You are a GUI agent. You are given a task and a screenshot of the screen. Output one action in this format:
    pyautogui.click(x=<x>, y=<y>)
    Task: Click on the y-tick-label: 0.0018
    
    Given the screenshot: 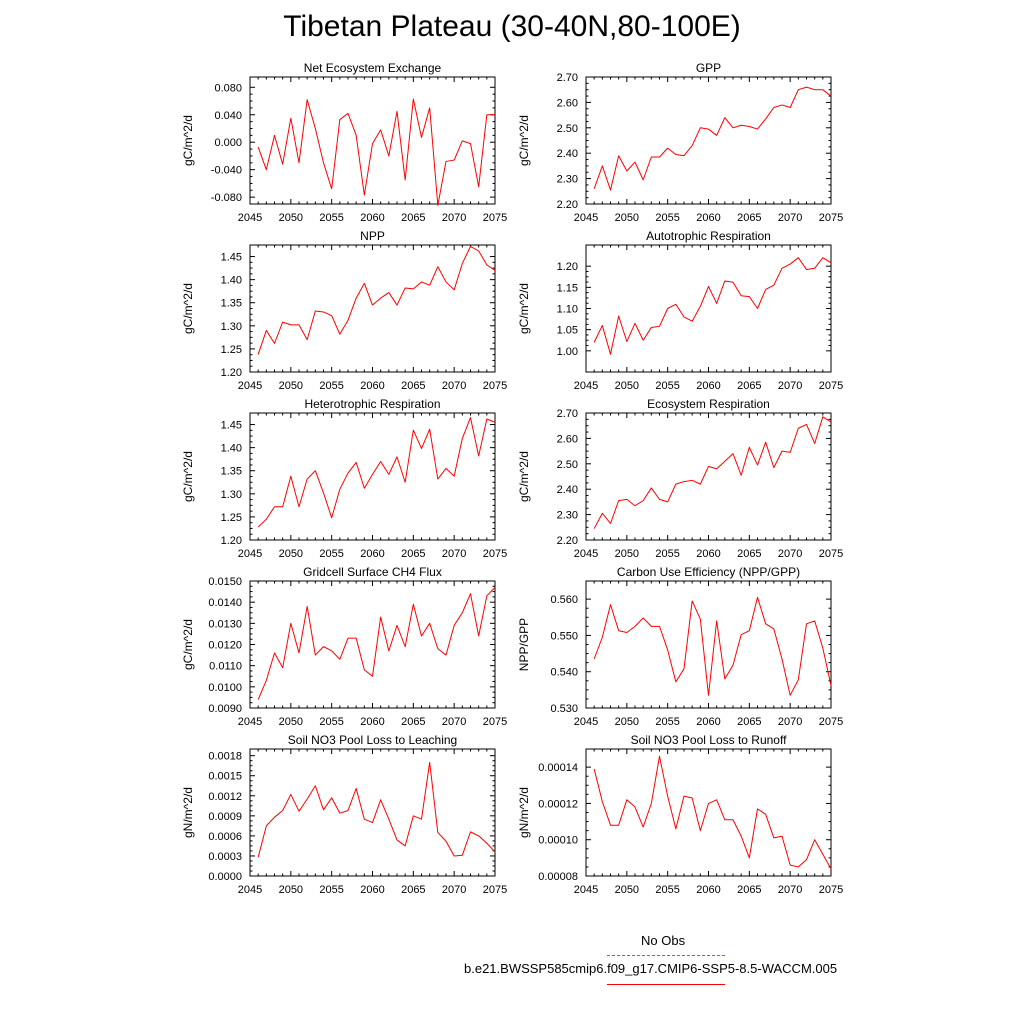 What is the action you would take?
    pyautogui.click(x=225, y=757)
    